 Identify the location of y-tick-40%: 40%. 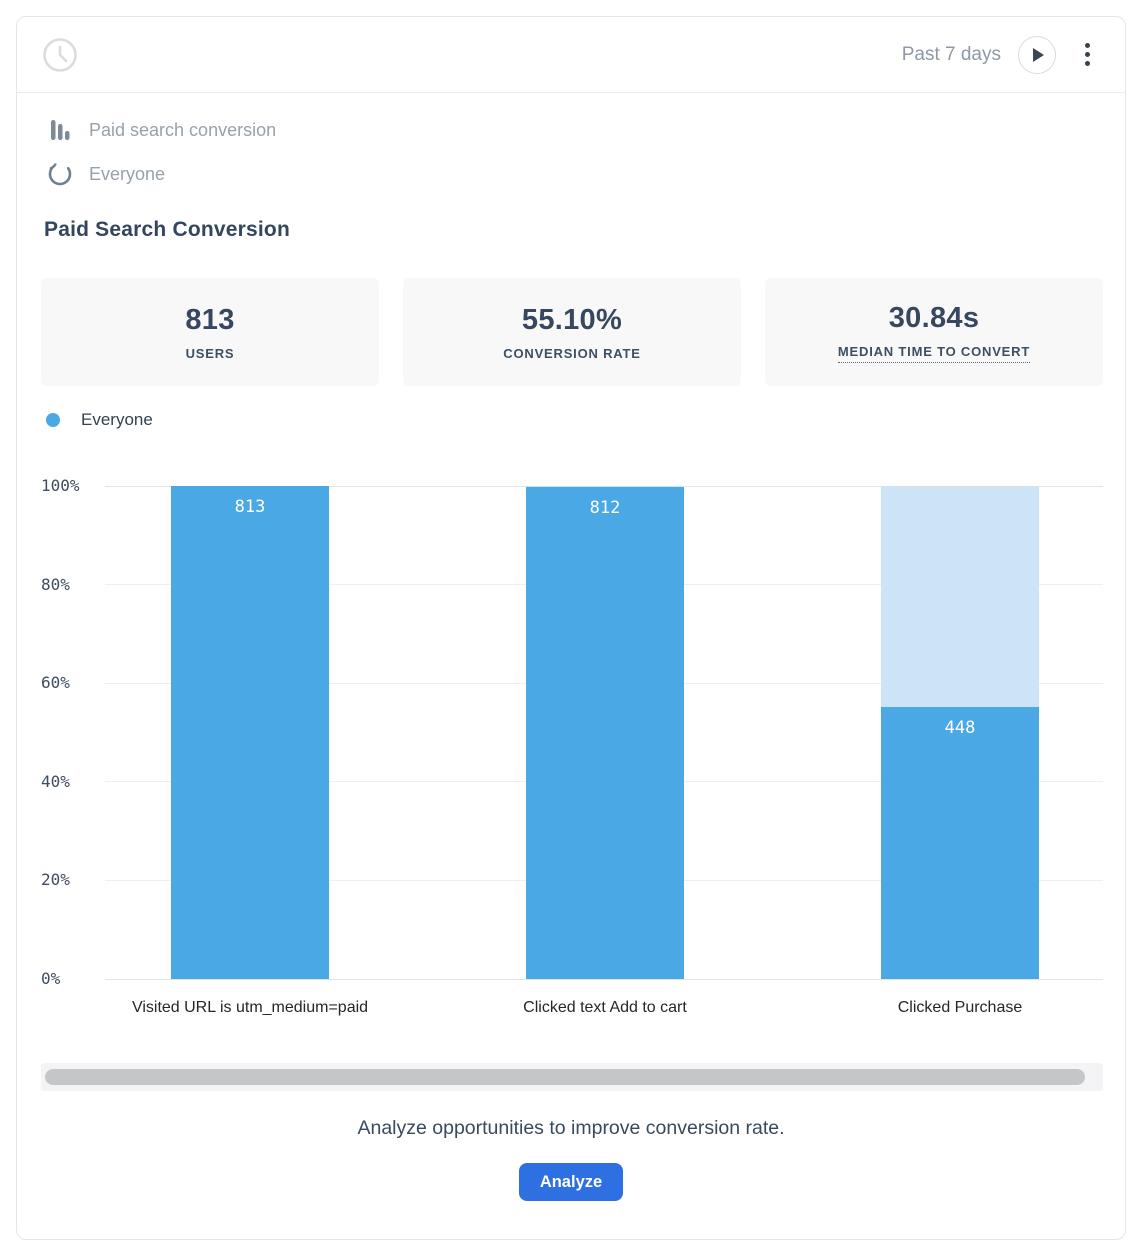
(55, 781).